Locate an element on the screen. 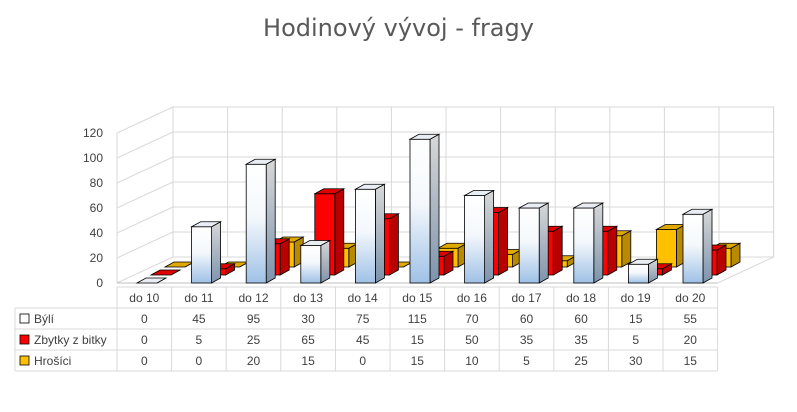 The width and height of the screenshot is (797, 412). x-tick-label: do 20 is located at coordinates (690, 298).